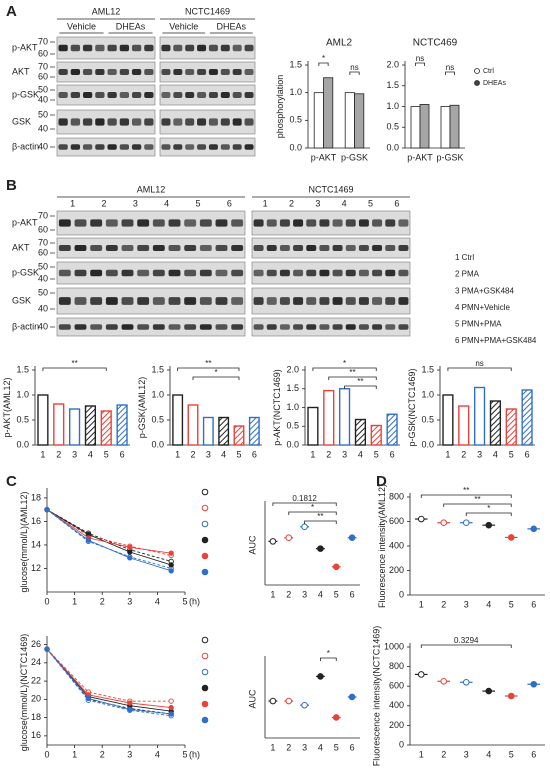  I want to click on chart-title: AML2, so click(339, 43).